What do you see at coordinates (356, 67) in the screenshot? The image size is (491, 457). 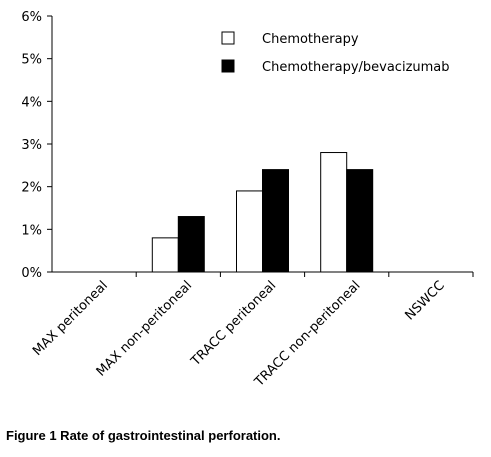 I see `legend-label: Chemotherapy/bevacizumab` at bounding box center [356, 67].